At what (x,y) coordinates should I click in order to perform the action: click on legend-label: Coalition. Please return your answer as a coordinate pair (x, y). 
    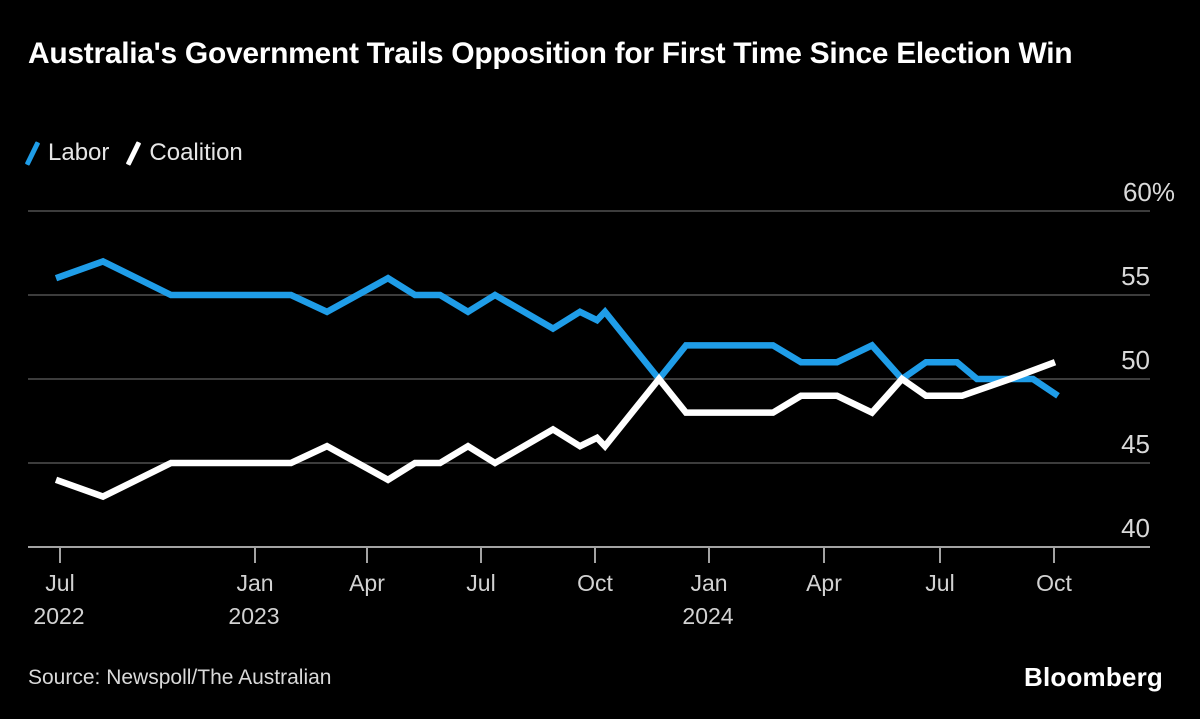
    Looking at the image, I should click on (196, 152).